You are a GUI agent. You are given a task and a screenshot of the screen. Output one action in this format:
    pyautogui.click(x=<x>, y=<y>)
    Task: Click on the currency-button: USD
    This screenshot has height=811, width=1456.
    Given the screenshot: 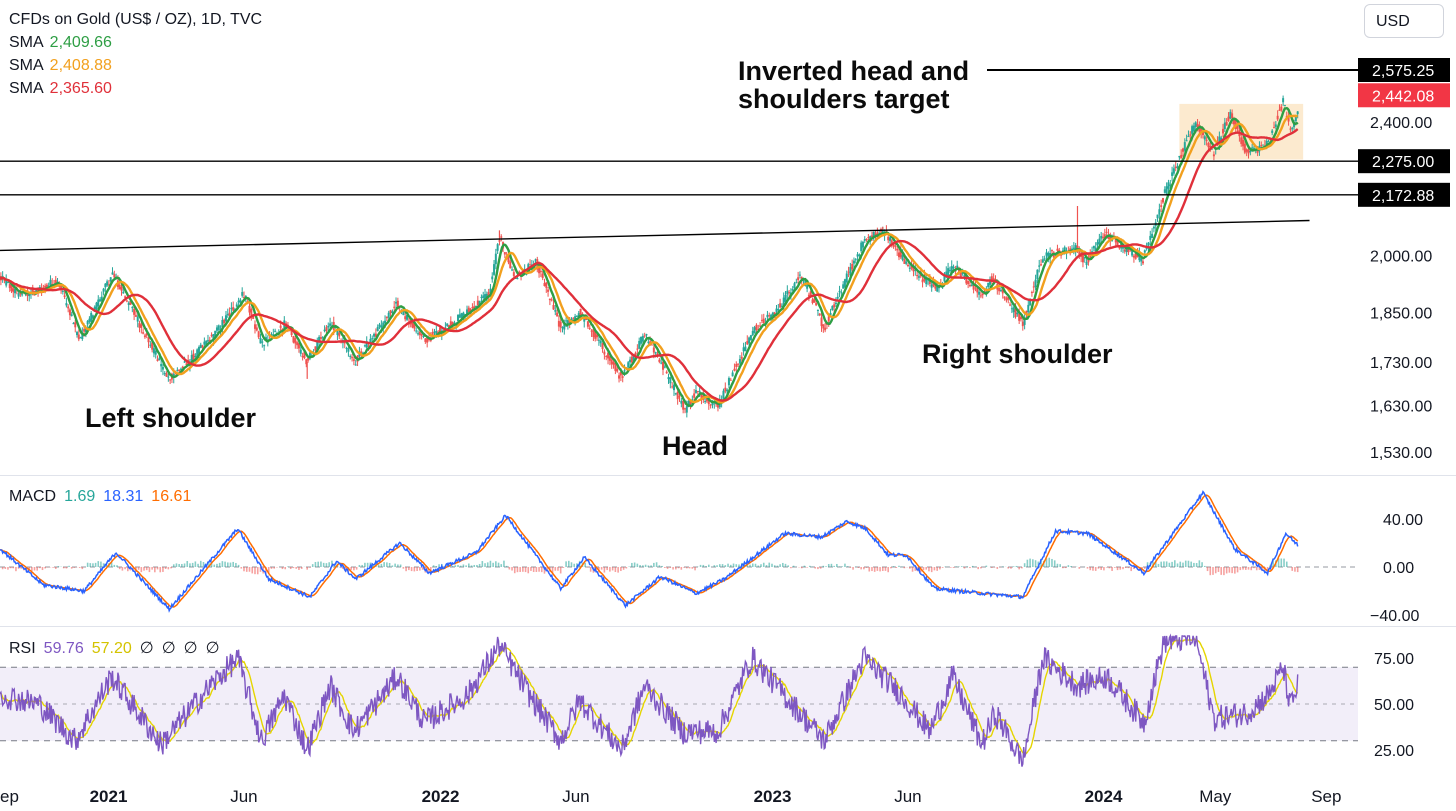 What is the action you would take?
    pyautogui.click(x=1404, y=21)
    